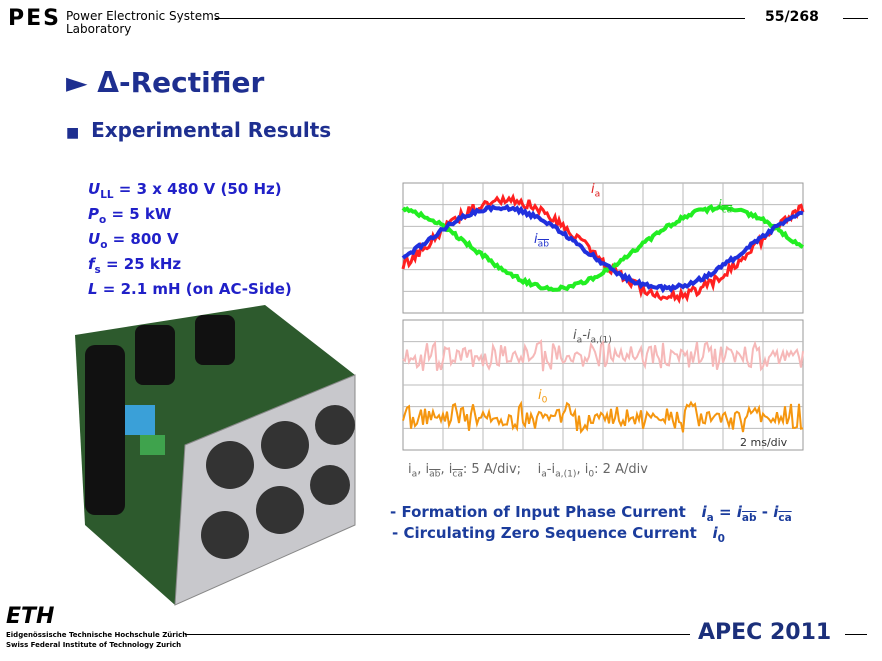 Image resolution: width=882 pixels, height=661 pixels. I want to click on trace-label: ia-ia,(1), so click(592, 337).